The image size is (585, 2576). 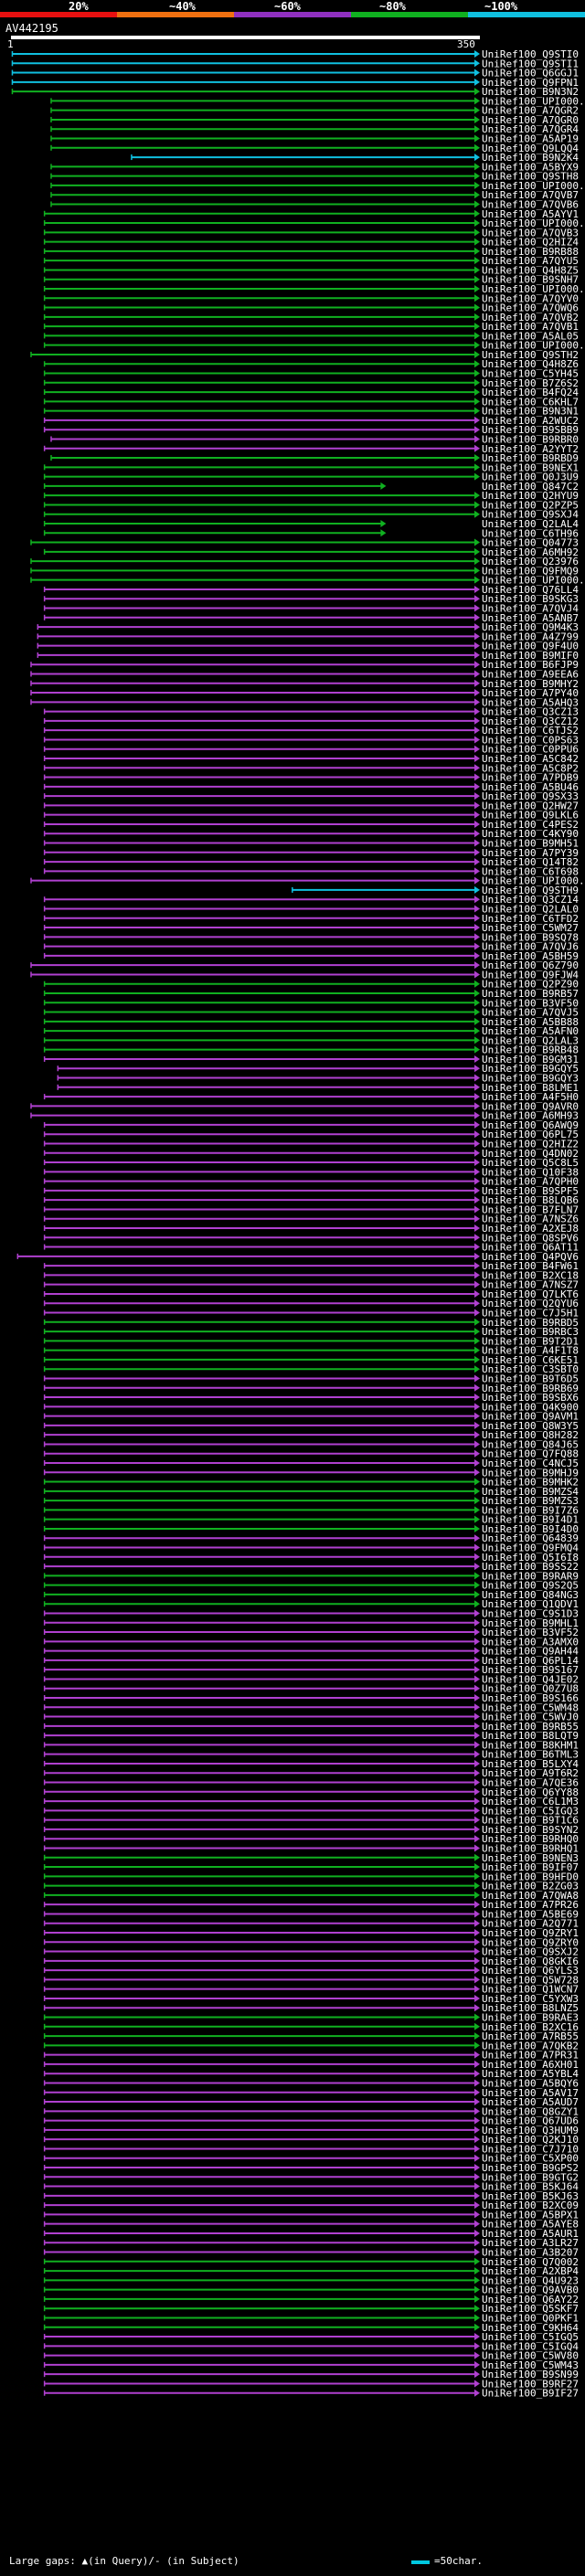 What do you see at coordinates (311, 1219) in the screenshot?
I see `hit-row: UniRef100_A7NSZ6` at bounding box center [311, 1219].